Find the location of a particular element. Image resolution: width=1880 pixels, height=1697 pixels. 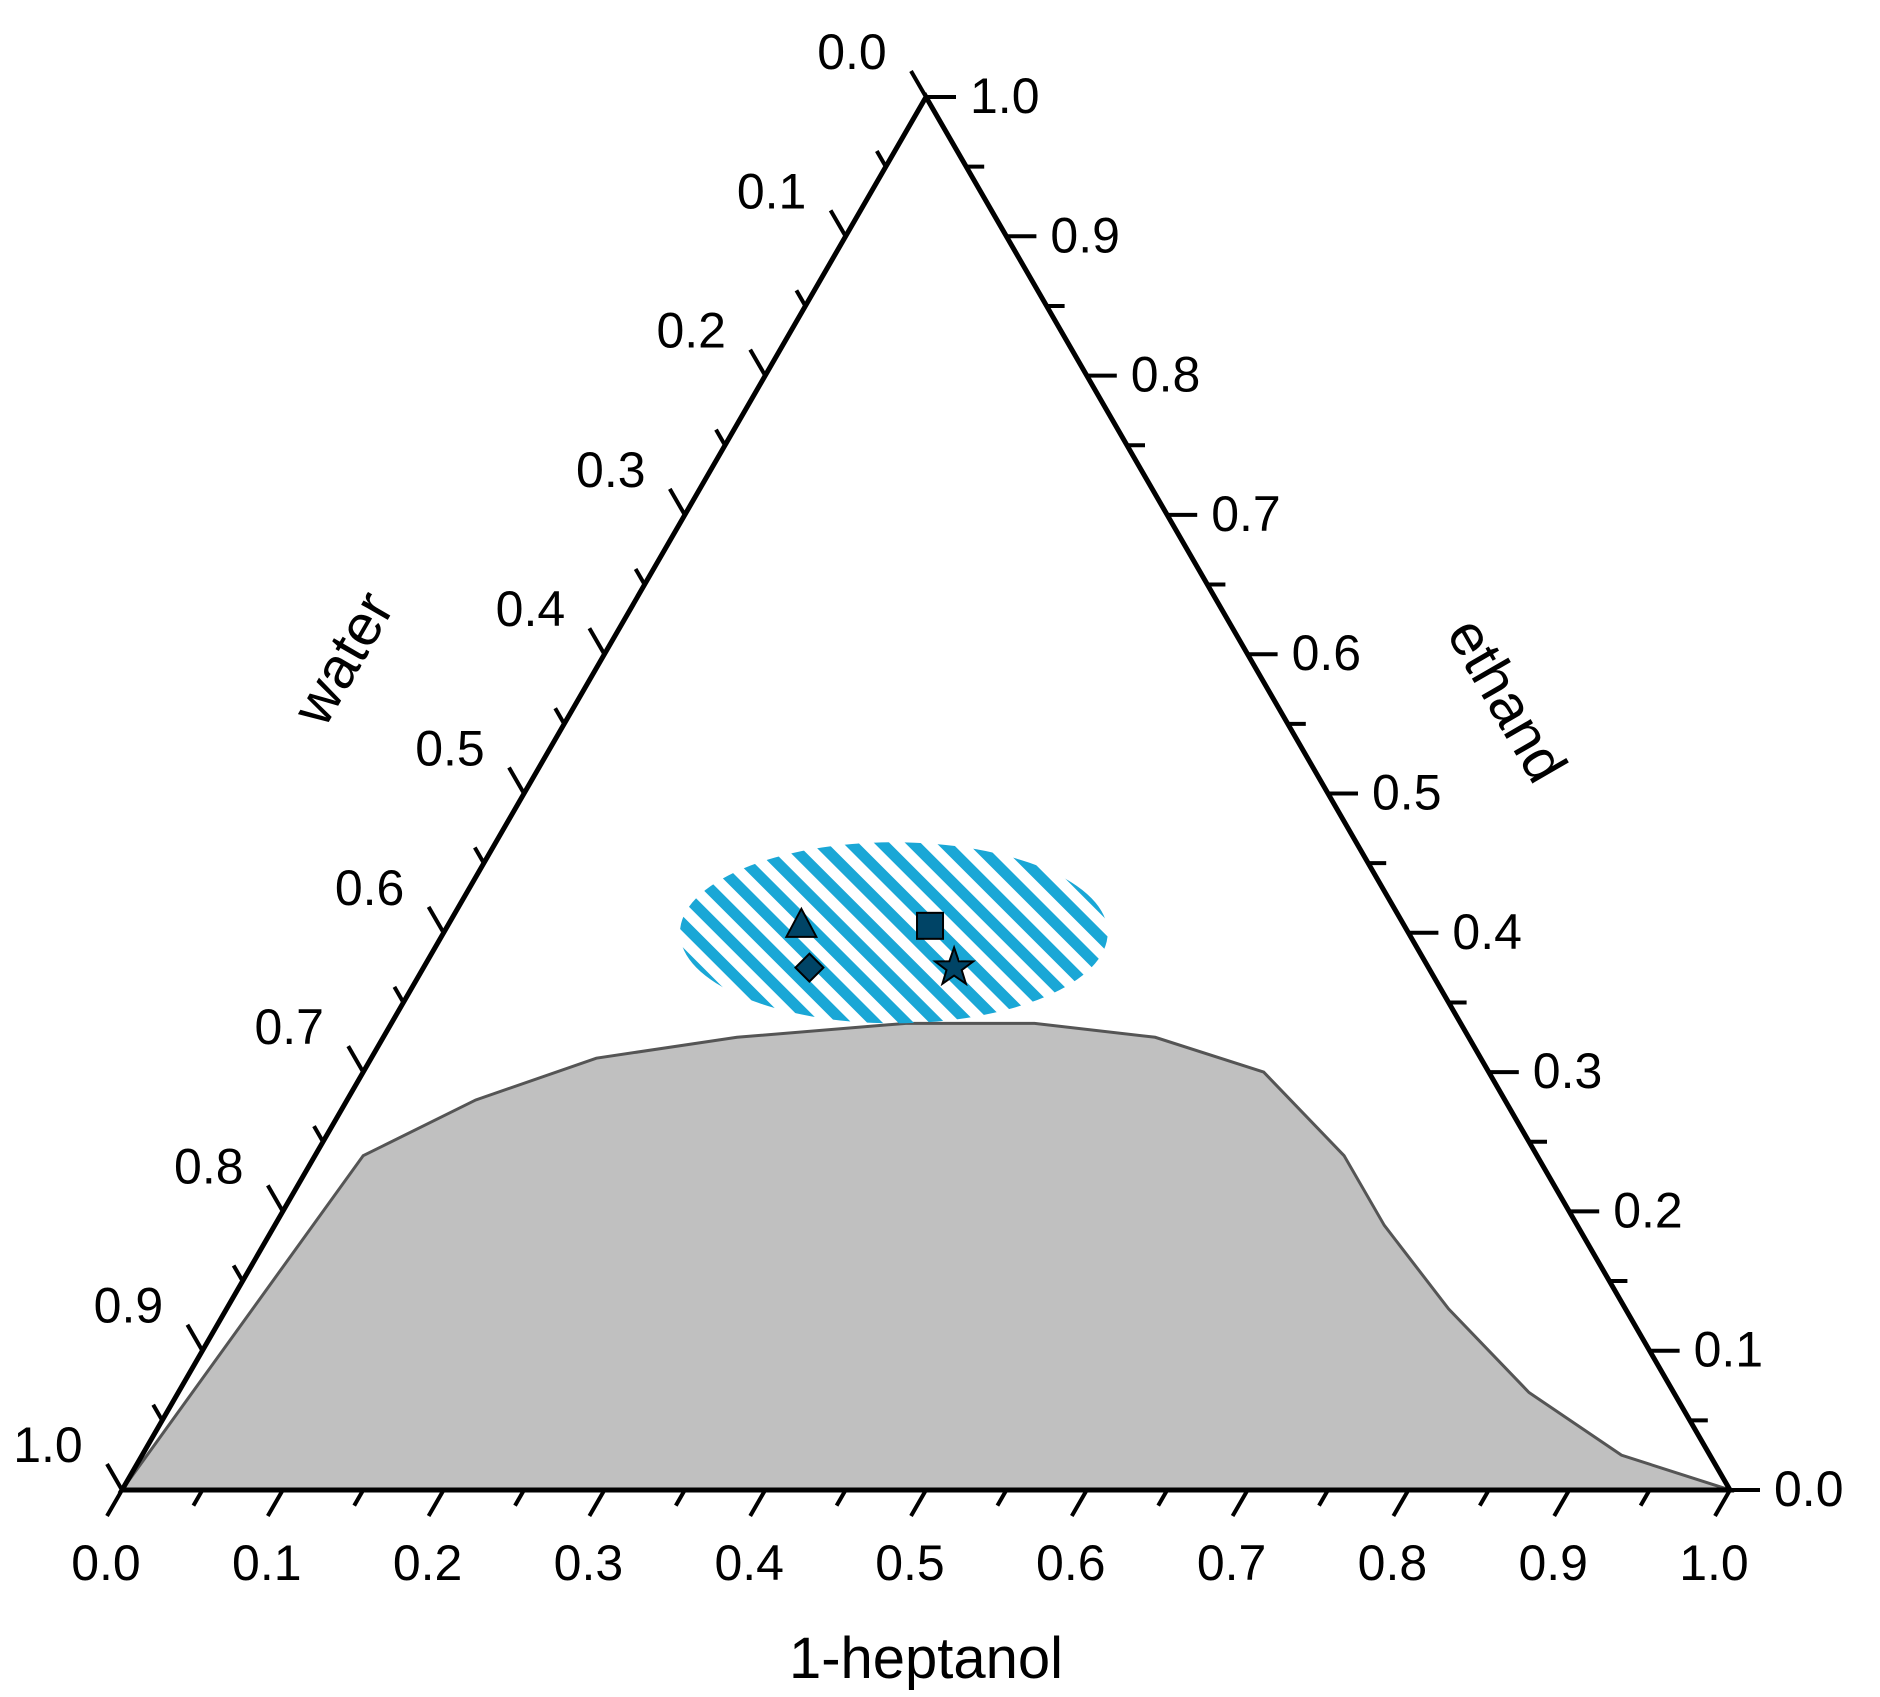

hatched-region is located at coordinates (893, 933).